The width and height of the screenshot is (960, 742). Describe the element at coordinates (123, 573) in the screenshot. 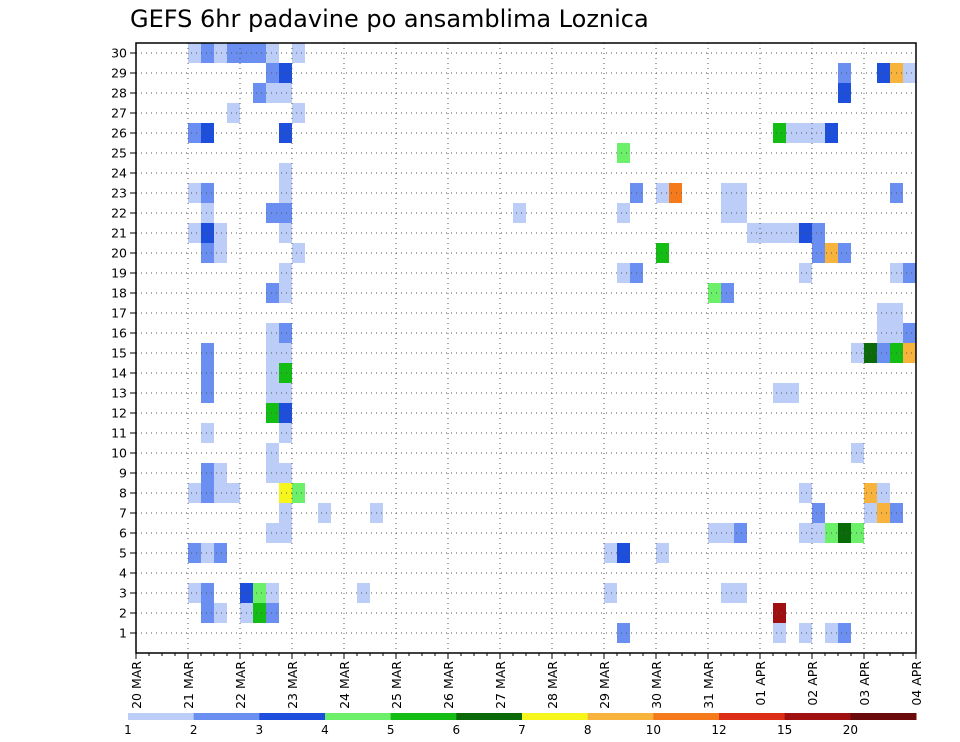

I see `y-tick-label: 4` at that location.